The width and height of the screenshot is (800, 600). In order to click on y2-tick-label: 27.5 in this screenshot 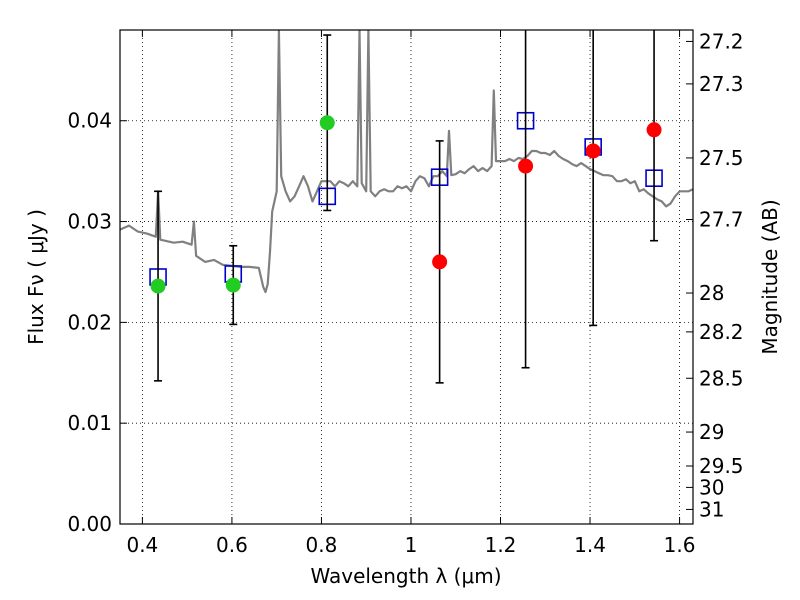, I will do `click(721, 158)`.